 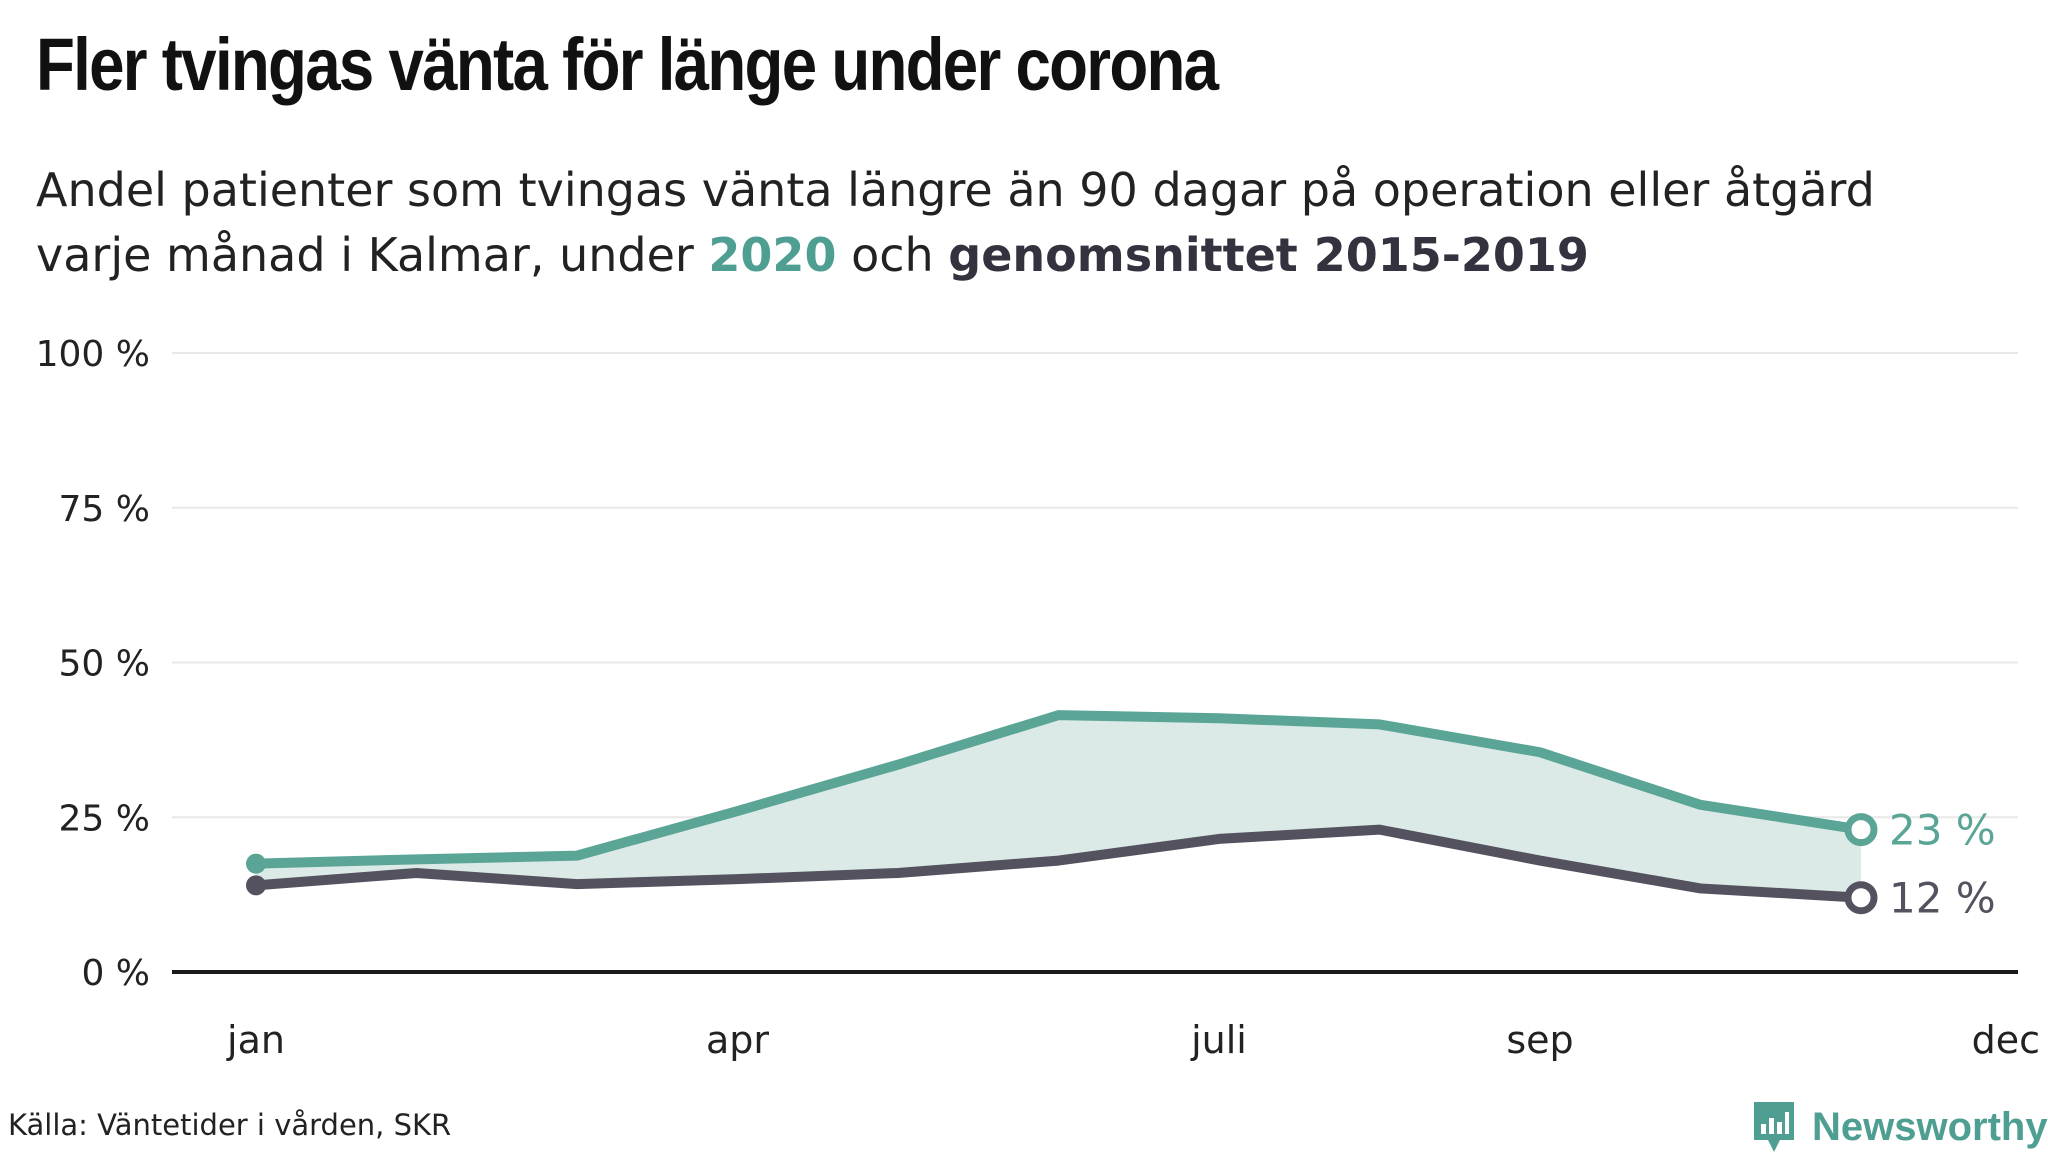 What do you see at coordinates (2006, 1040) in the screenshot?
I see `x-tick-label: dec` at bounding box center [2006, 1040].